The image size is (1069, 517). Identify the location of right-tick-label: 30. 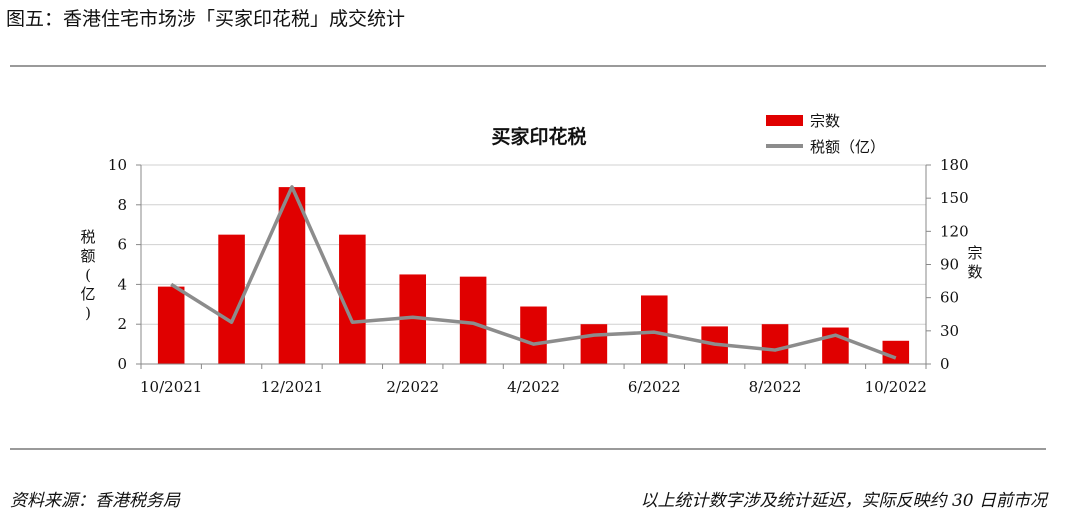
(949, 331).